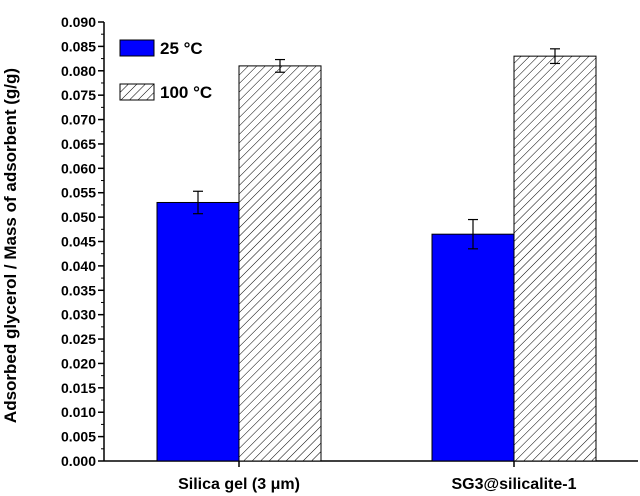  Describe the element at coordinates (78, 95) in the screenshot. I see `y-tick-label: 0.075` at that location.